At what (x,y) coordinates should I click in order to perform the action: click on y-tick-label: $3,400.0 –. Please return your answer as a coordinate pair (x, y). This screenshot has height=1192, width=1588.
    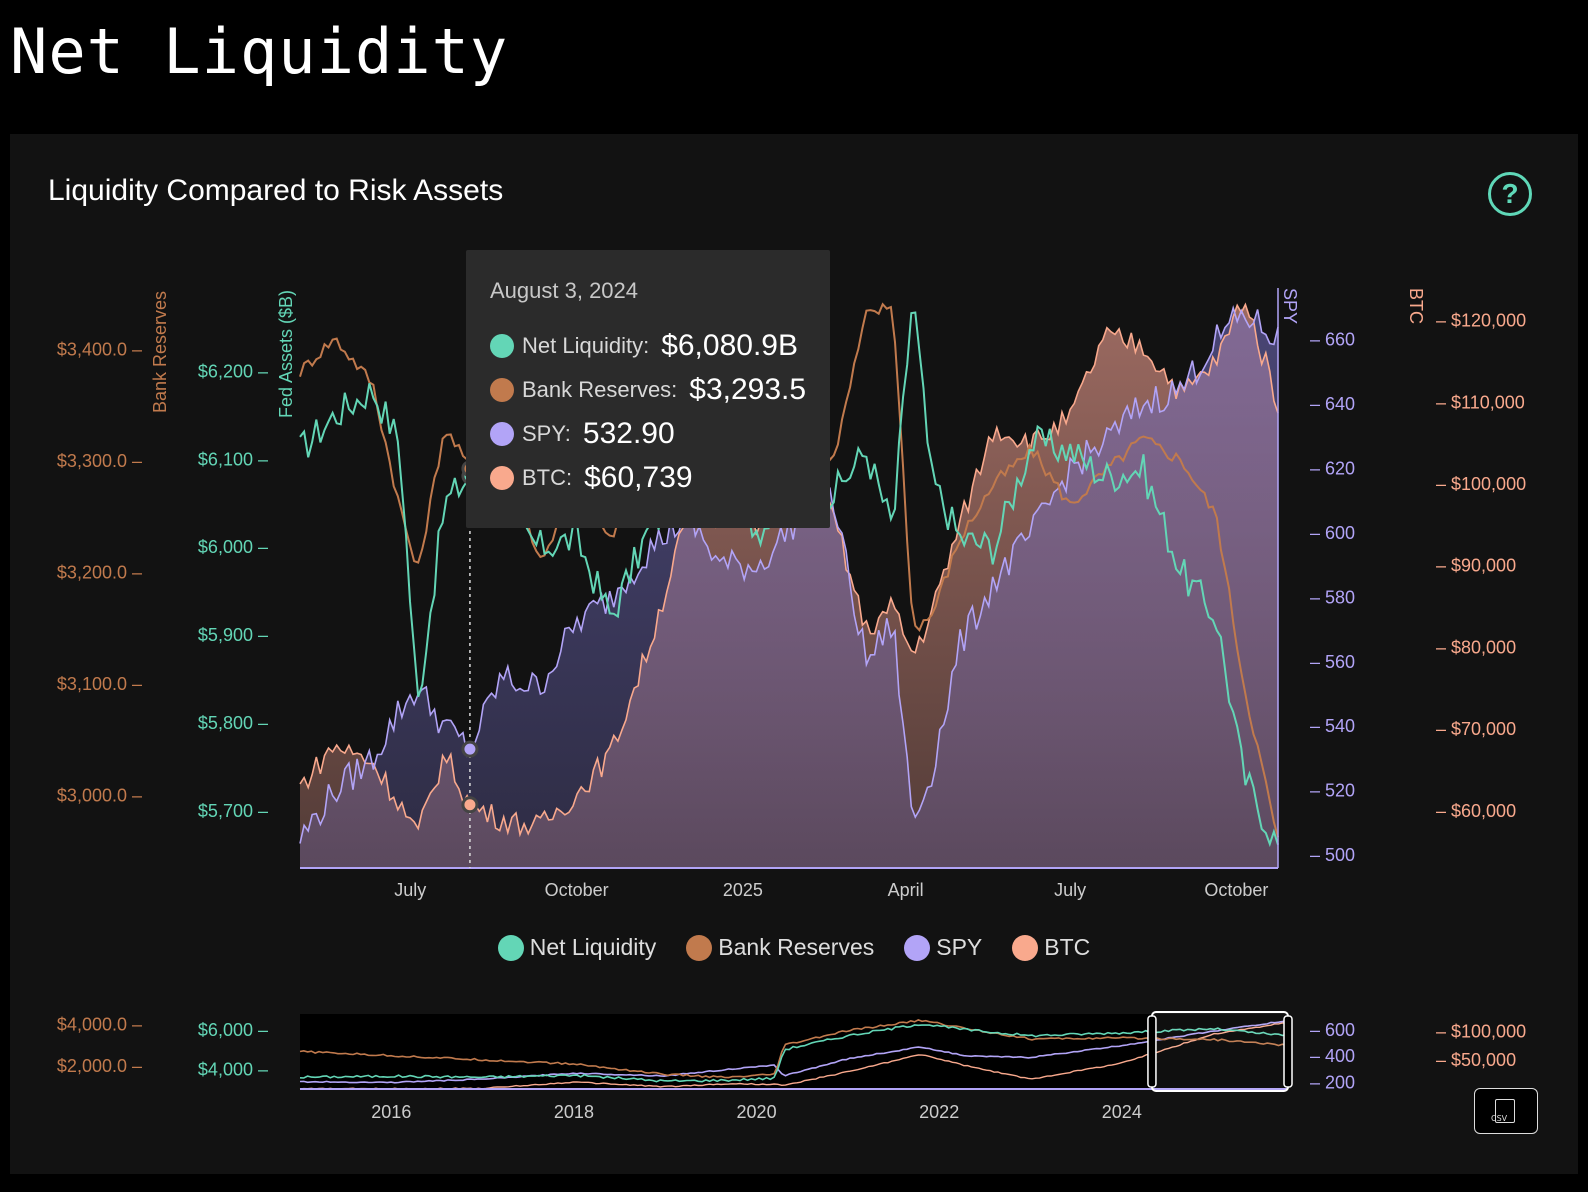
    Looking at the image, I should click on (99, 349).